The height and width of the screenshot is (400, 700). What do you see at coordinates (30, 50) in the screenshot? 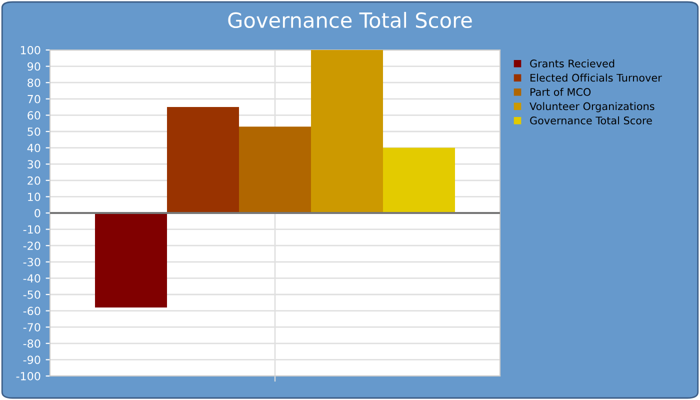
I see `y-tick-label: 100` at bounding box center [30, 50].